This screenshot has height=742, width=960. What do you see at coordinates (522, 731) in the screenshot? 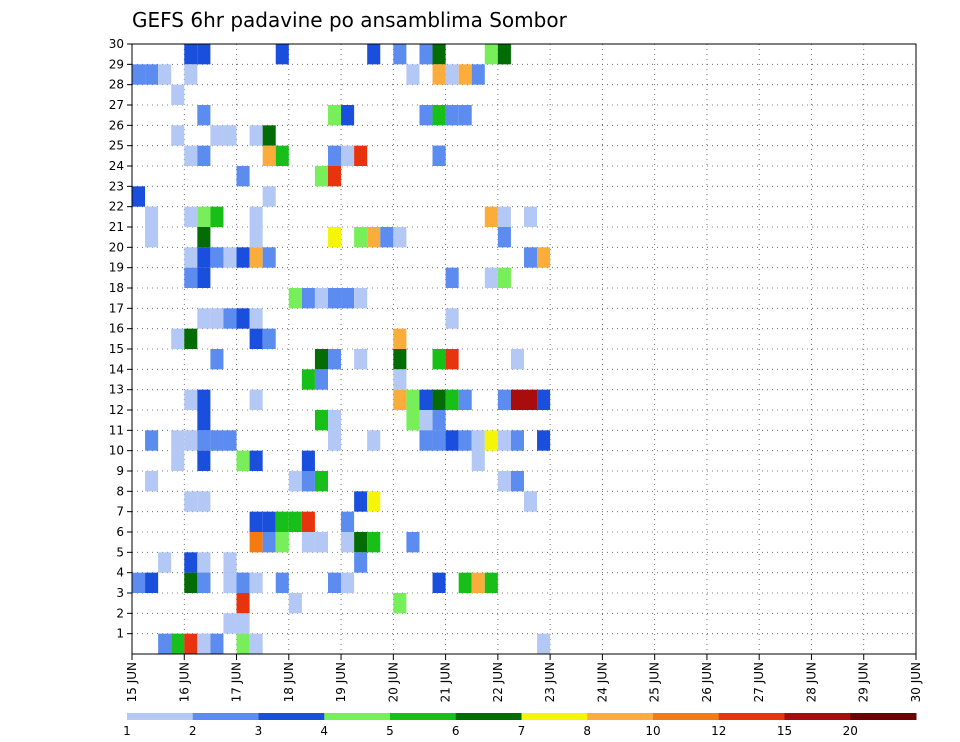
I see `colorbar-label: 7` at bounding box center [522, 731].